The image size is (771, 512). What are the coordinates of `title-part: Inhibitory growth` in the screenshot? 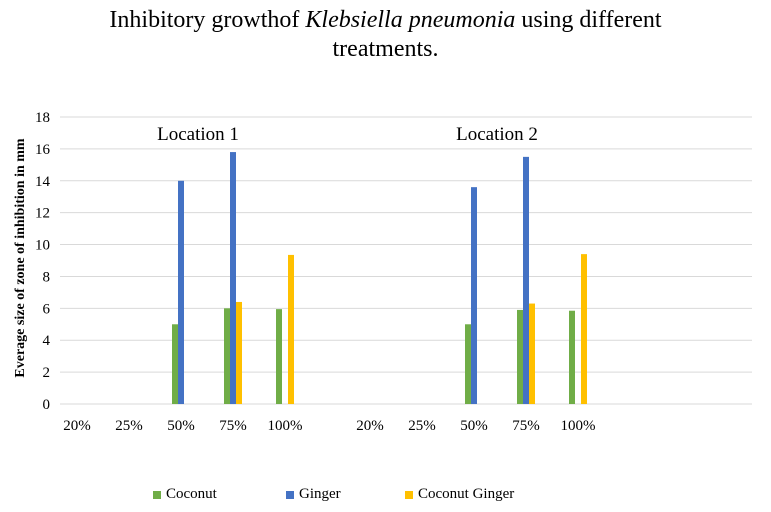 It's located at (194, 20).